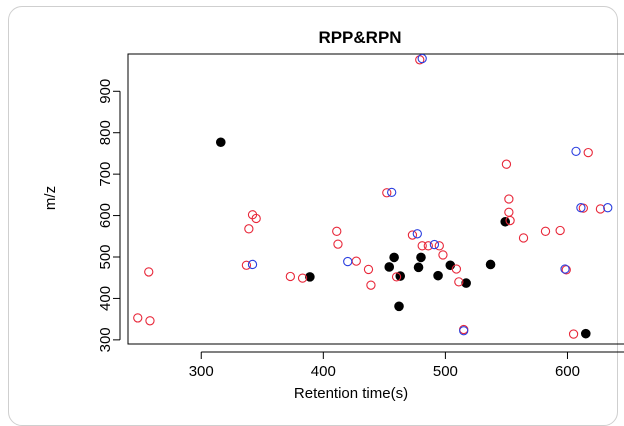  What do you see at coordinates (105, 132) in the screenshot?
I see `y-tick-label: 800` at bounding box center [105, 132].